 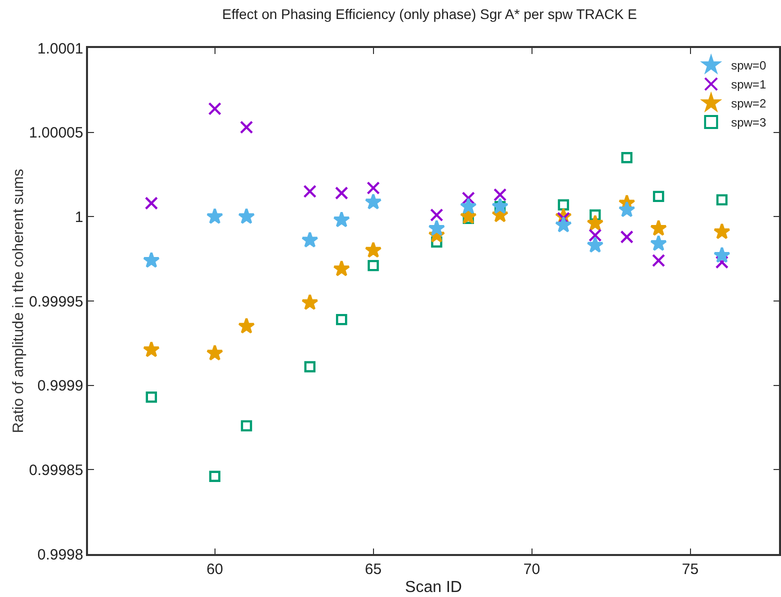 What do you see at coordinates (748, 103) in the screenshot?
I see `legend-label: spw=2` at bounding box center [748, 103].